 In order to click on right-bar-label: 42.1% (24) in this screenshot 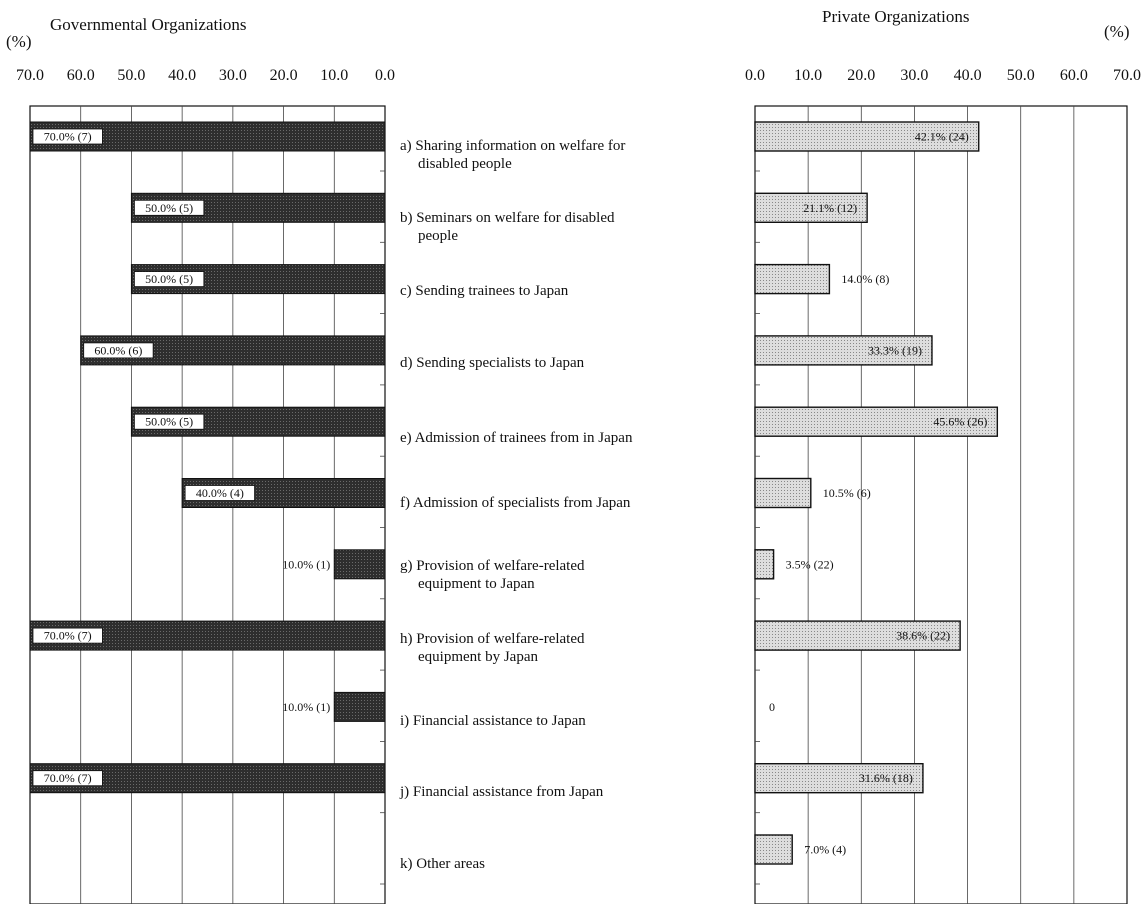, I will do `click(942, 137)`.